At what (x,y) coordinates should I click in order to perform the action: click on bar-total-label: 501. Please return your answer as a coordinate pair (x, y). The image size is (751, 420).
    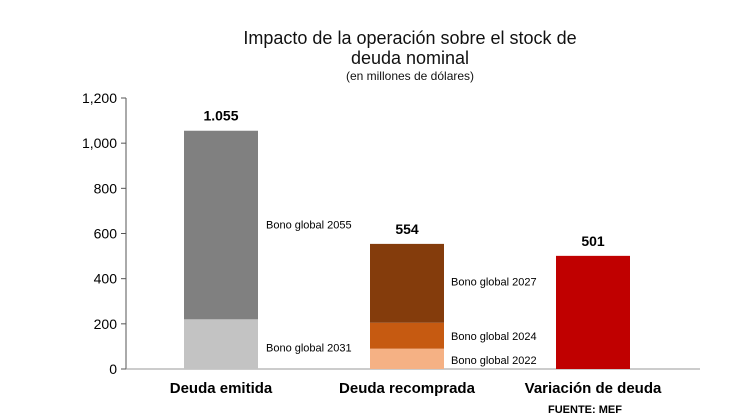
    Looking at the image, I should click on (593, 241).